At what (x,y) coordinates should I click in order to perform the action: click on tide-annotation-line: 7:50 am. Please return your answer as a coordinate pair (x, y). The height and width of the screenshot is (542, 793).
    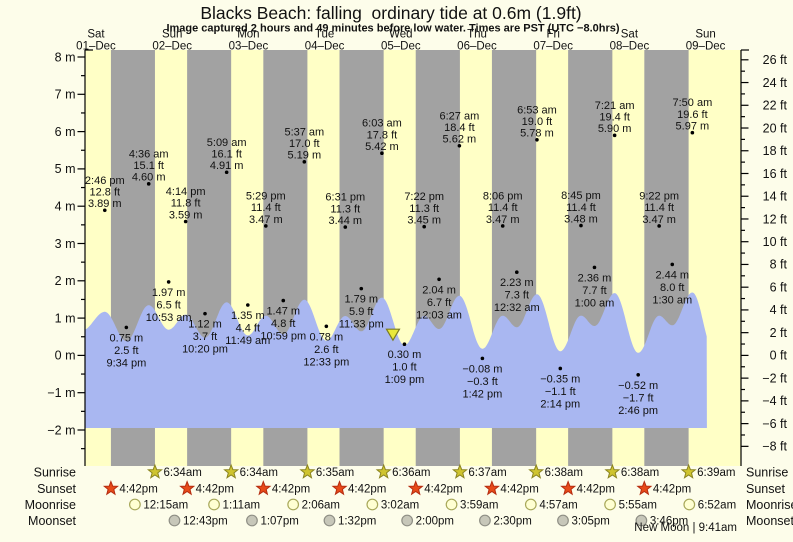
    Looking at the image, I should click on (692, 103).